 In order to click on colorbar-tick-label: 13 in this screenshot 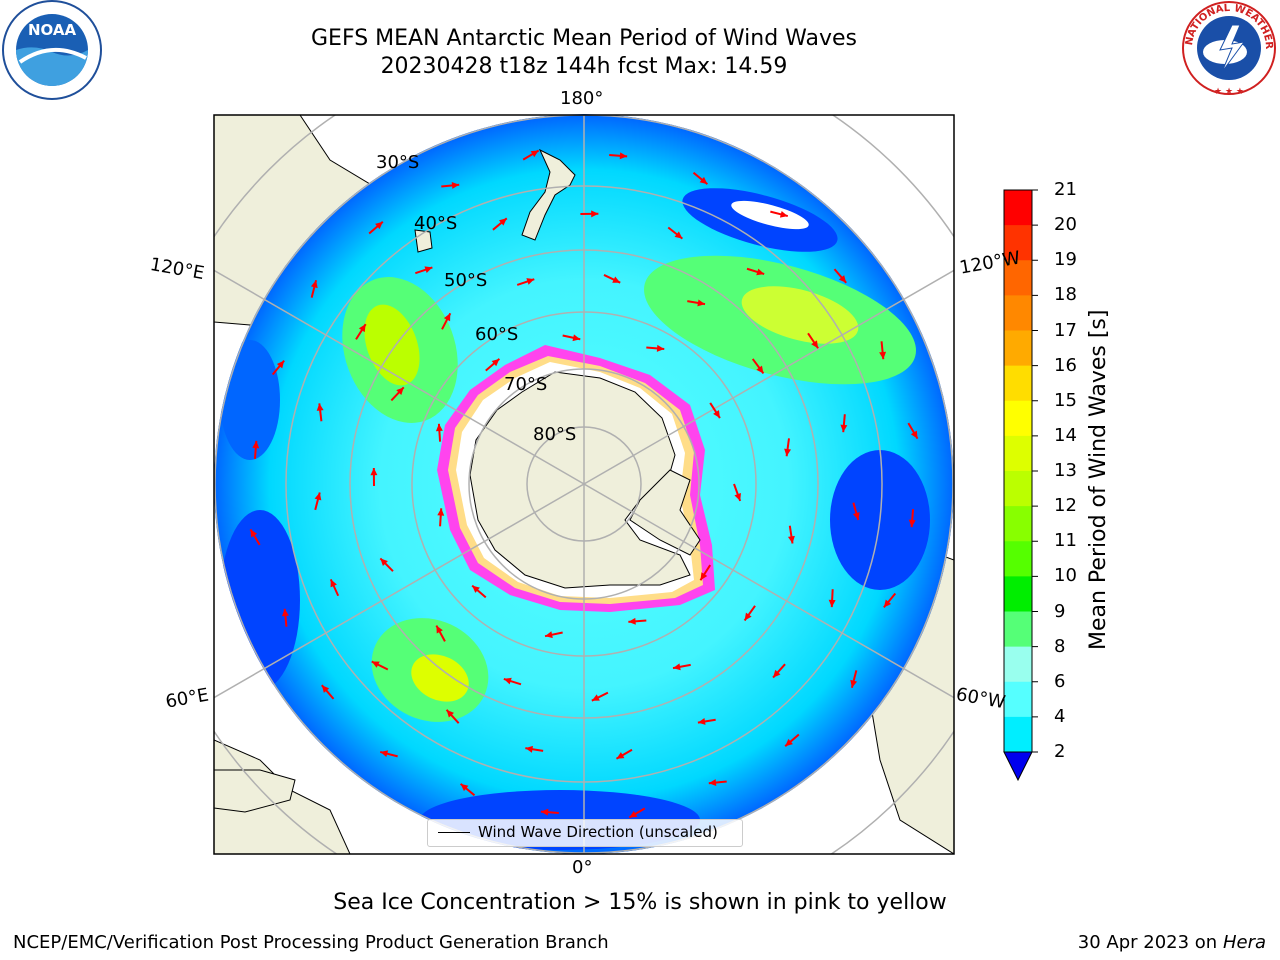, I will do `click(1065, 470)`.